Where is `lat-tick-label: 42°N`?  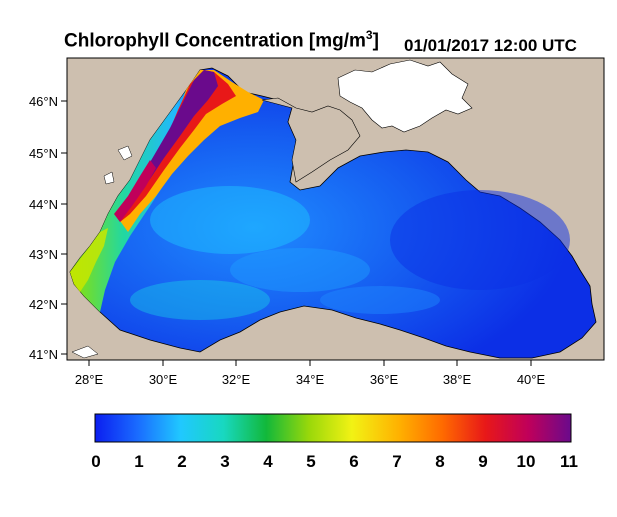 lat-tick-label: 42°N is located at coordinates (43, 304).